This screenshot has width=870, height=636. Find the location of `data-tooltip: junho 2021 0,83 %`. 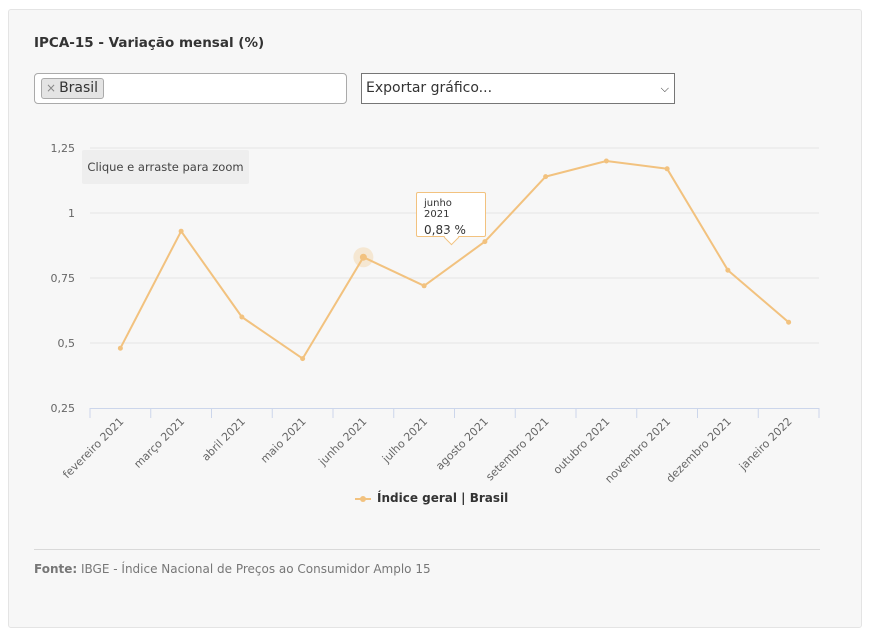

data-tooltip: junho 2021 0,83 % is located at coordinates (451, 214).